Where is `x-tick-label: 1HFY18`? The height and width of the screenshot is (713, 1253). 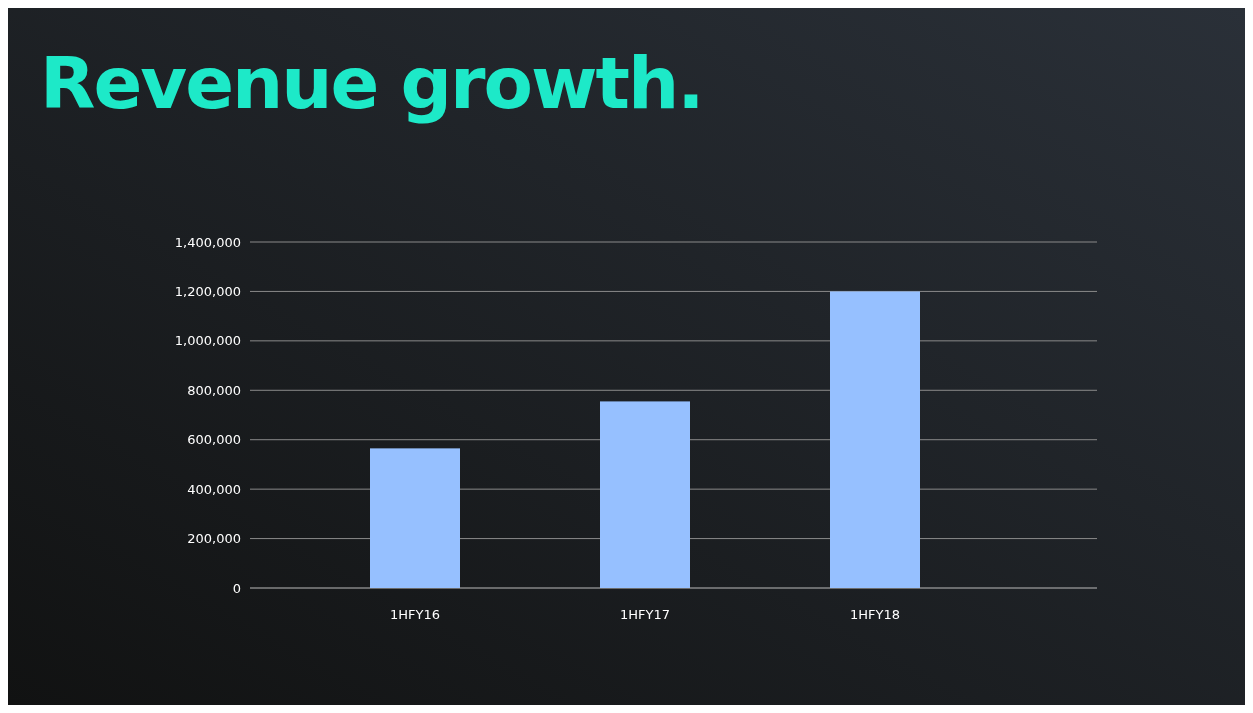 x-tick-label: 1HFY18 is located at coordinates (875, 614).